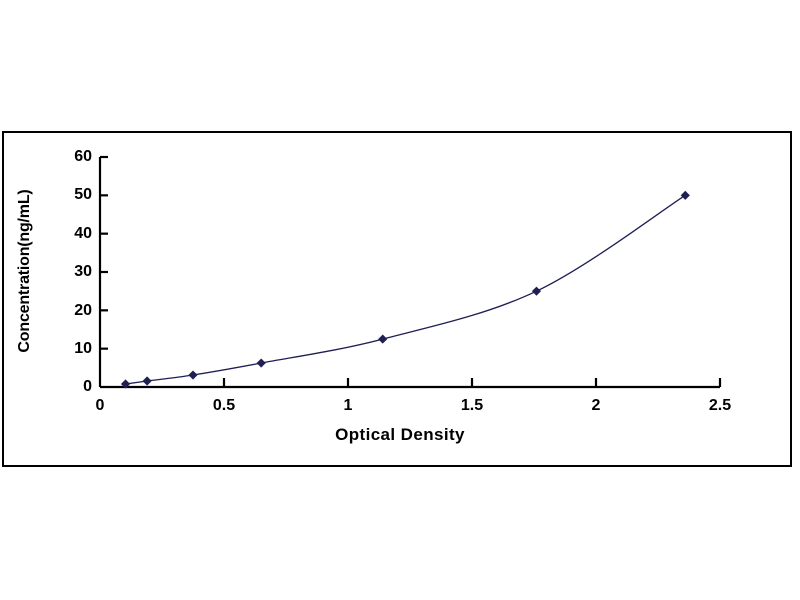 The width and height of the screenshot is (800, 600). Describe the element at coordinates (83, 194) in the screenshot. I see `y-tick-label-50: 50` at that location.